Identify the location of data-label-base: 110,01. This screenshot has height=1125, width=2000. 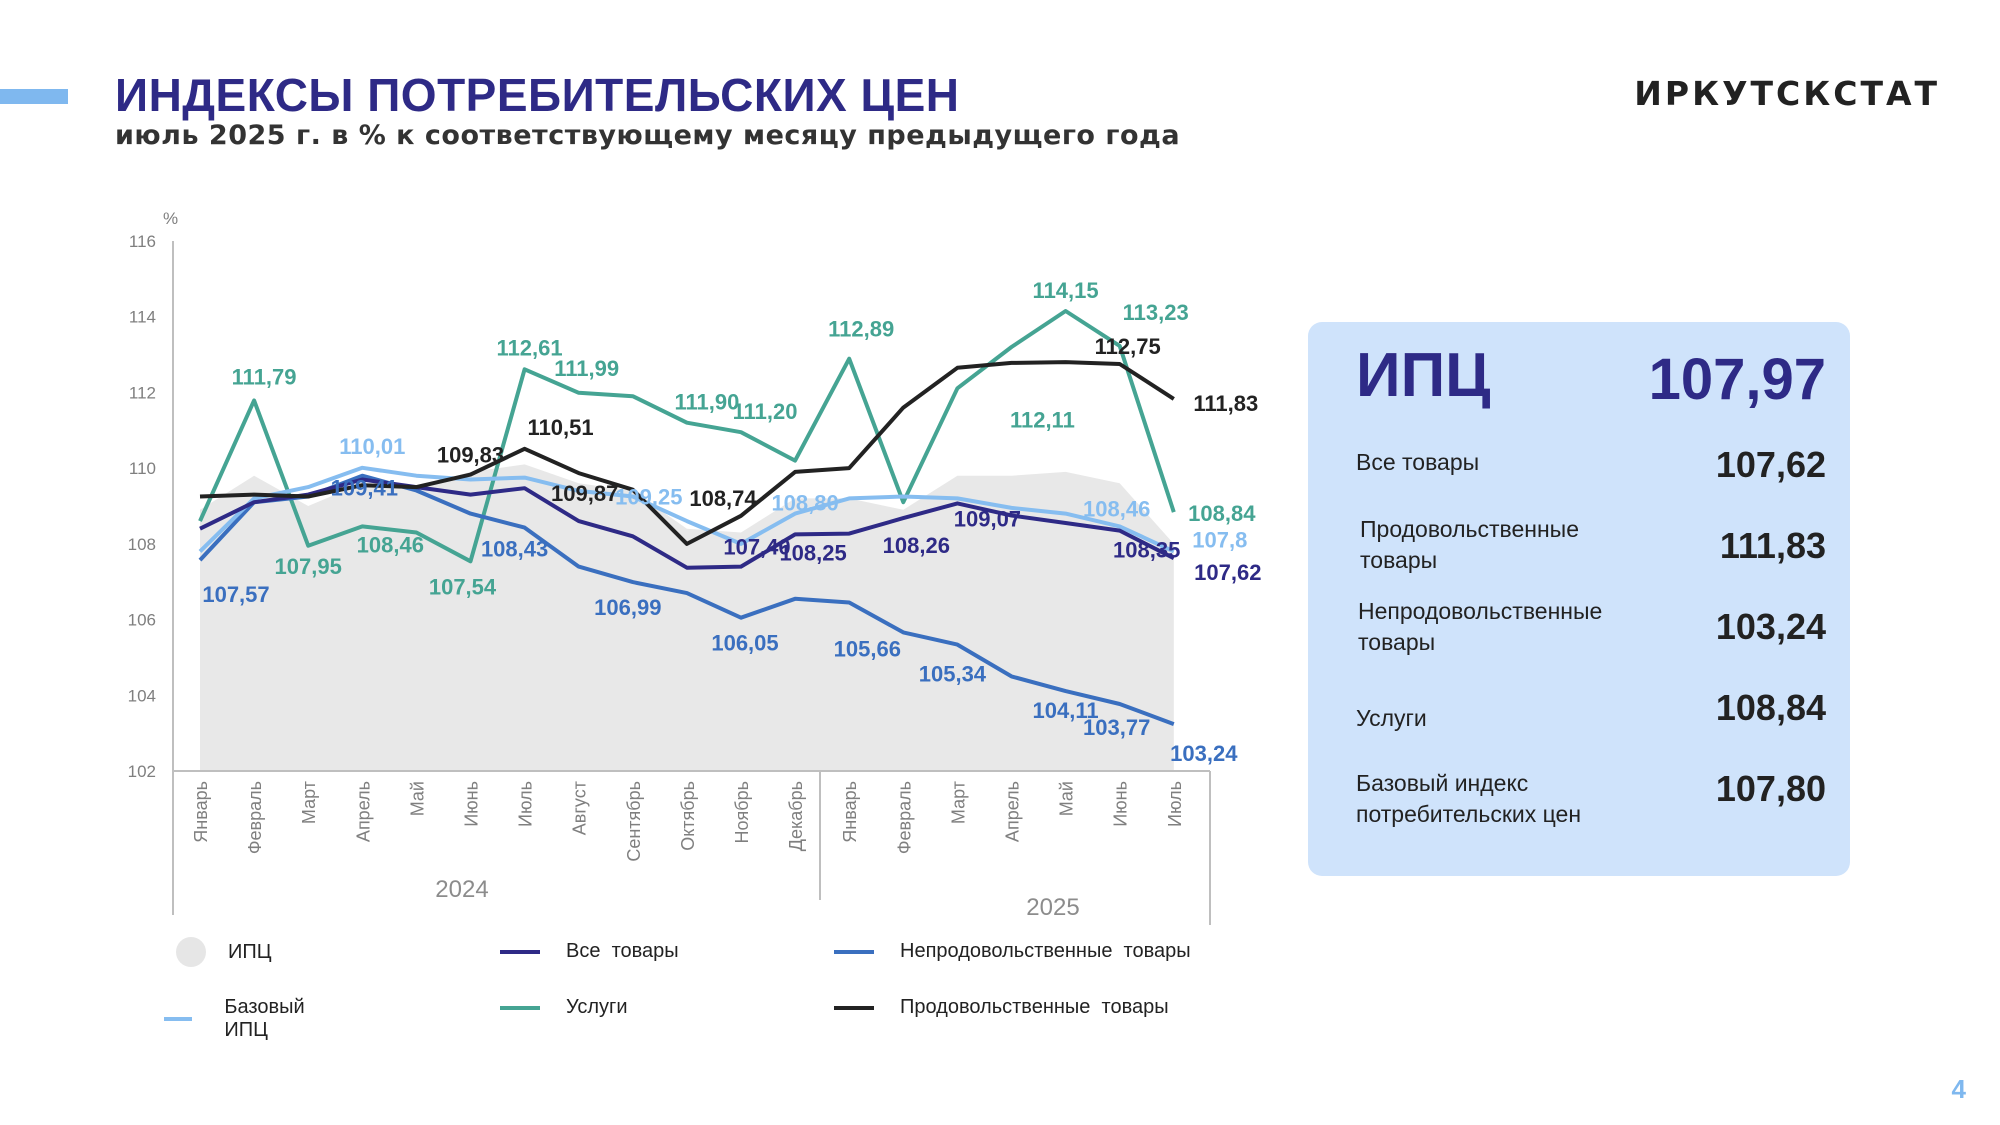
(372, 446).